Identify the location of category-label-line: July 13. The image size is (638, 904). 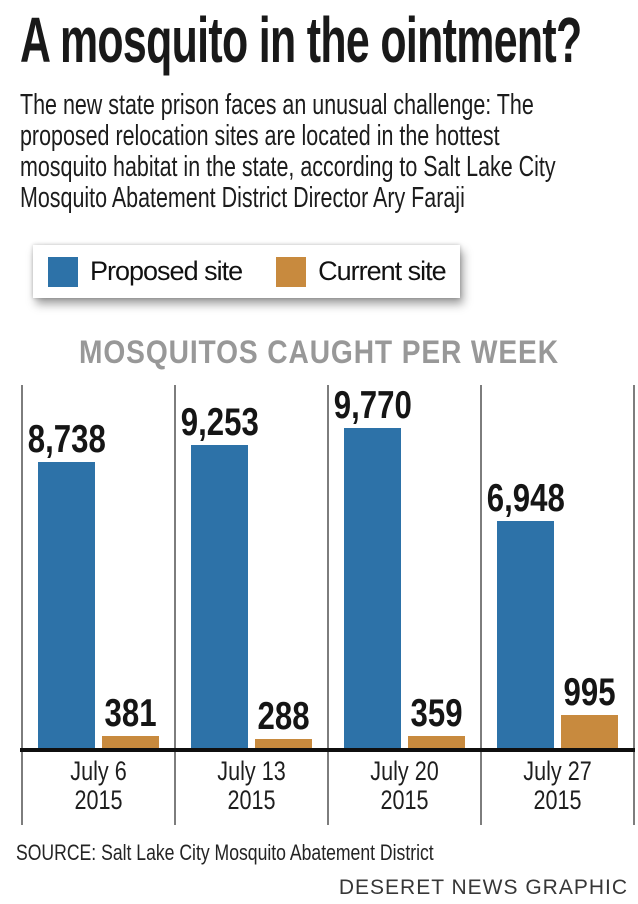
(251, 771).